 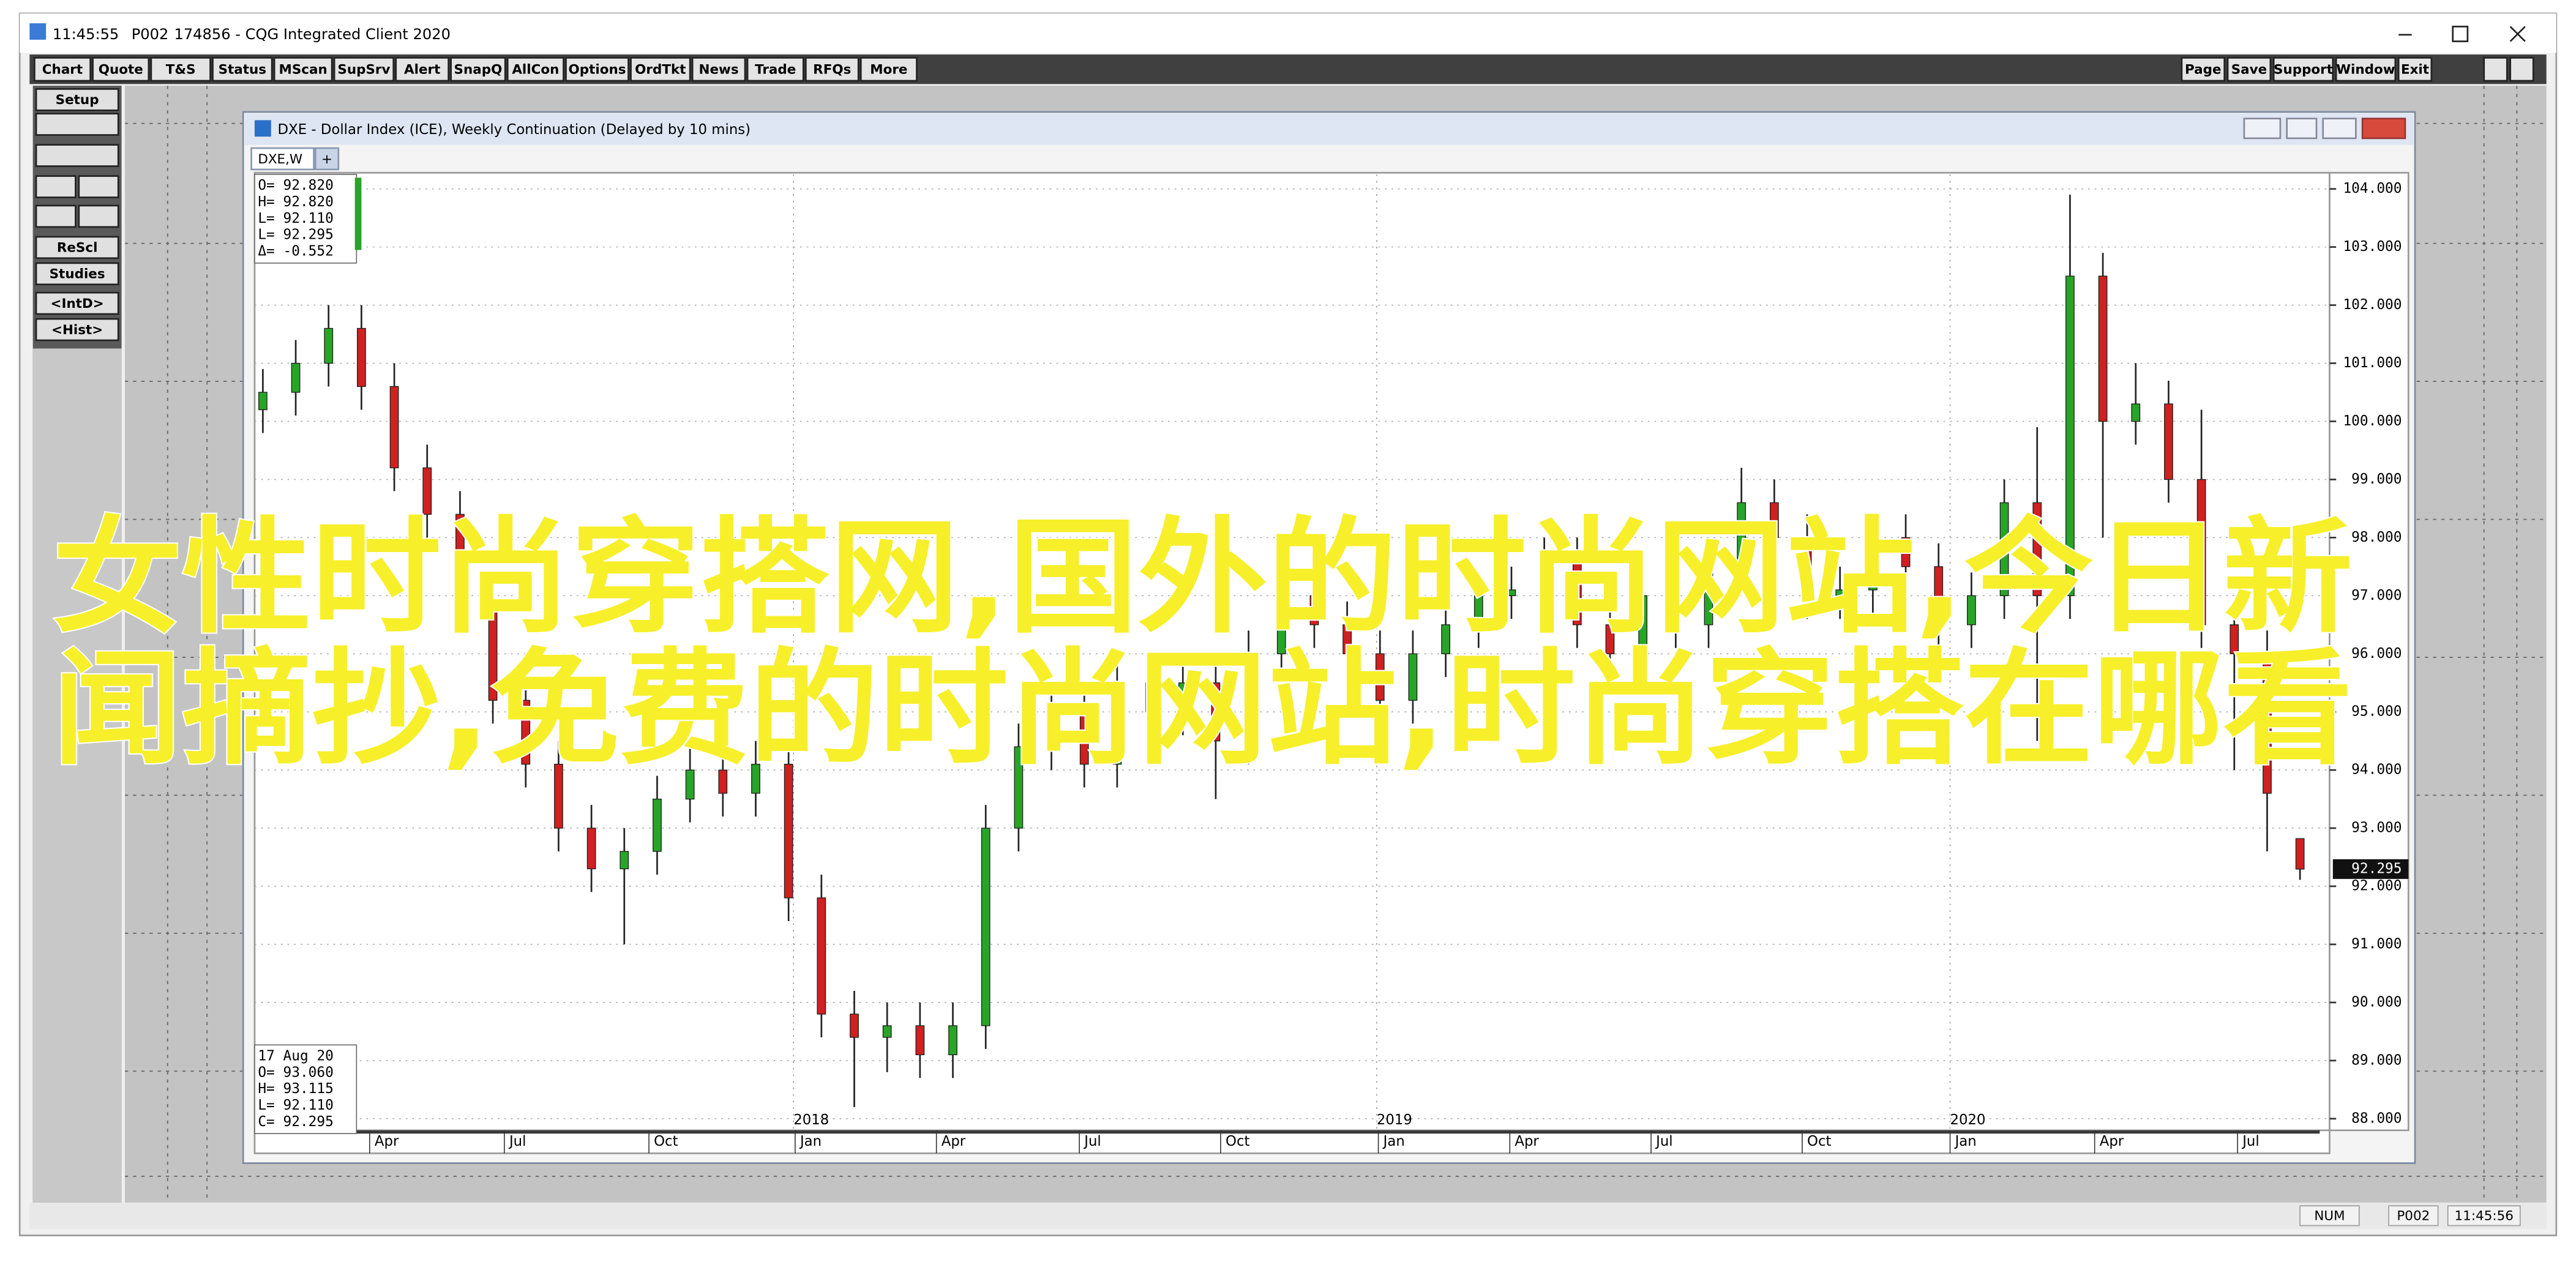 I want to click on sidebar-button-label: Studies, so click(x=78, y=274).